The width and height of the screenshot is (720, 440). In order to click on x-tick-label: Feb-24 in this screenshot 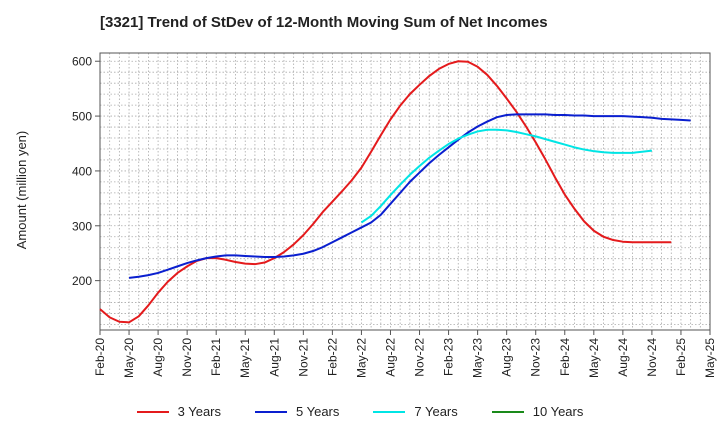, I will do `click(565, 357)`.